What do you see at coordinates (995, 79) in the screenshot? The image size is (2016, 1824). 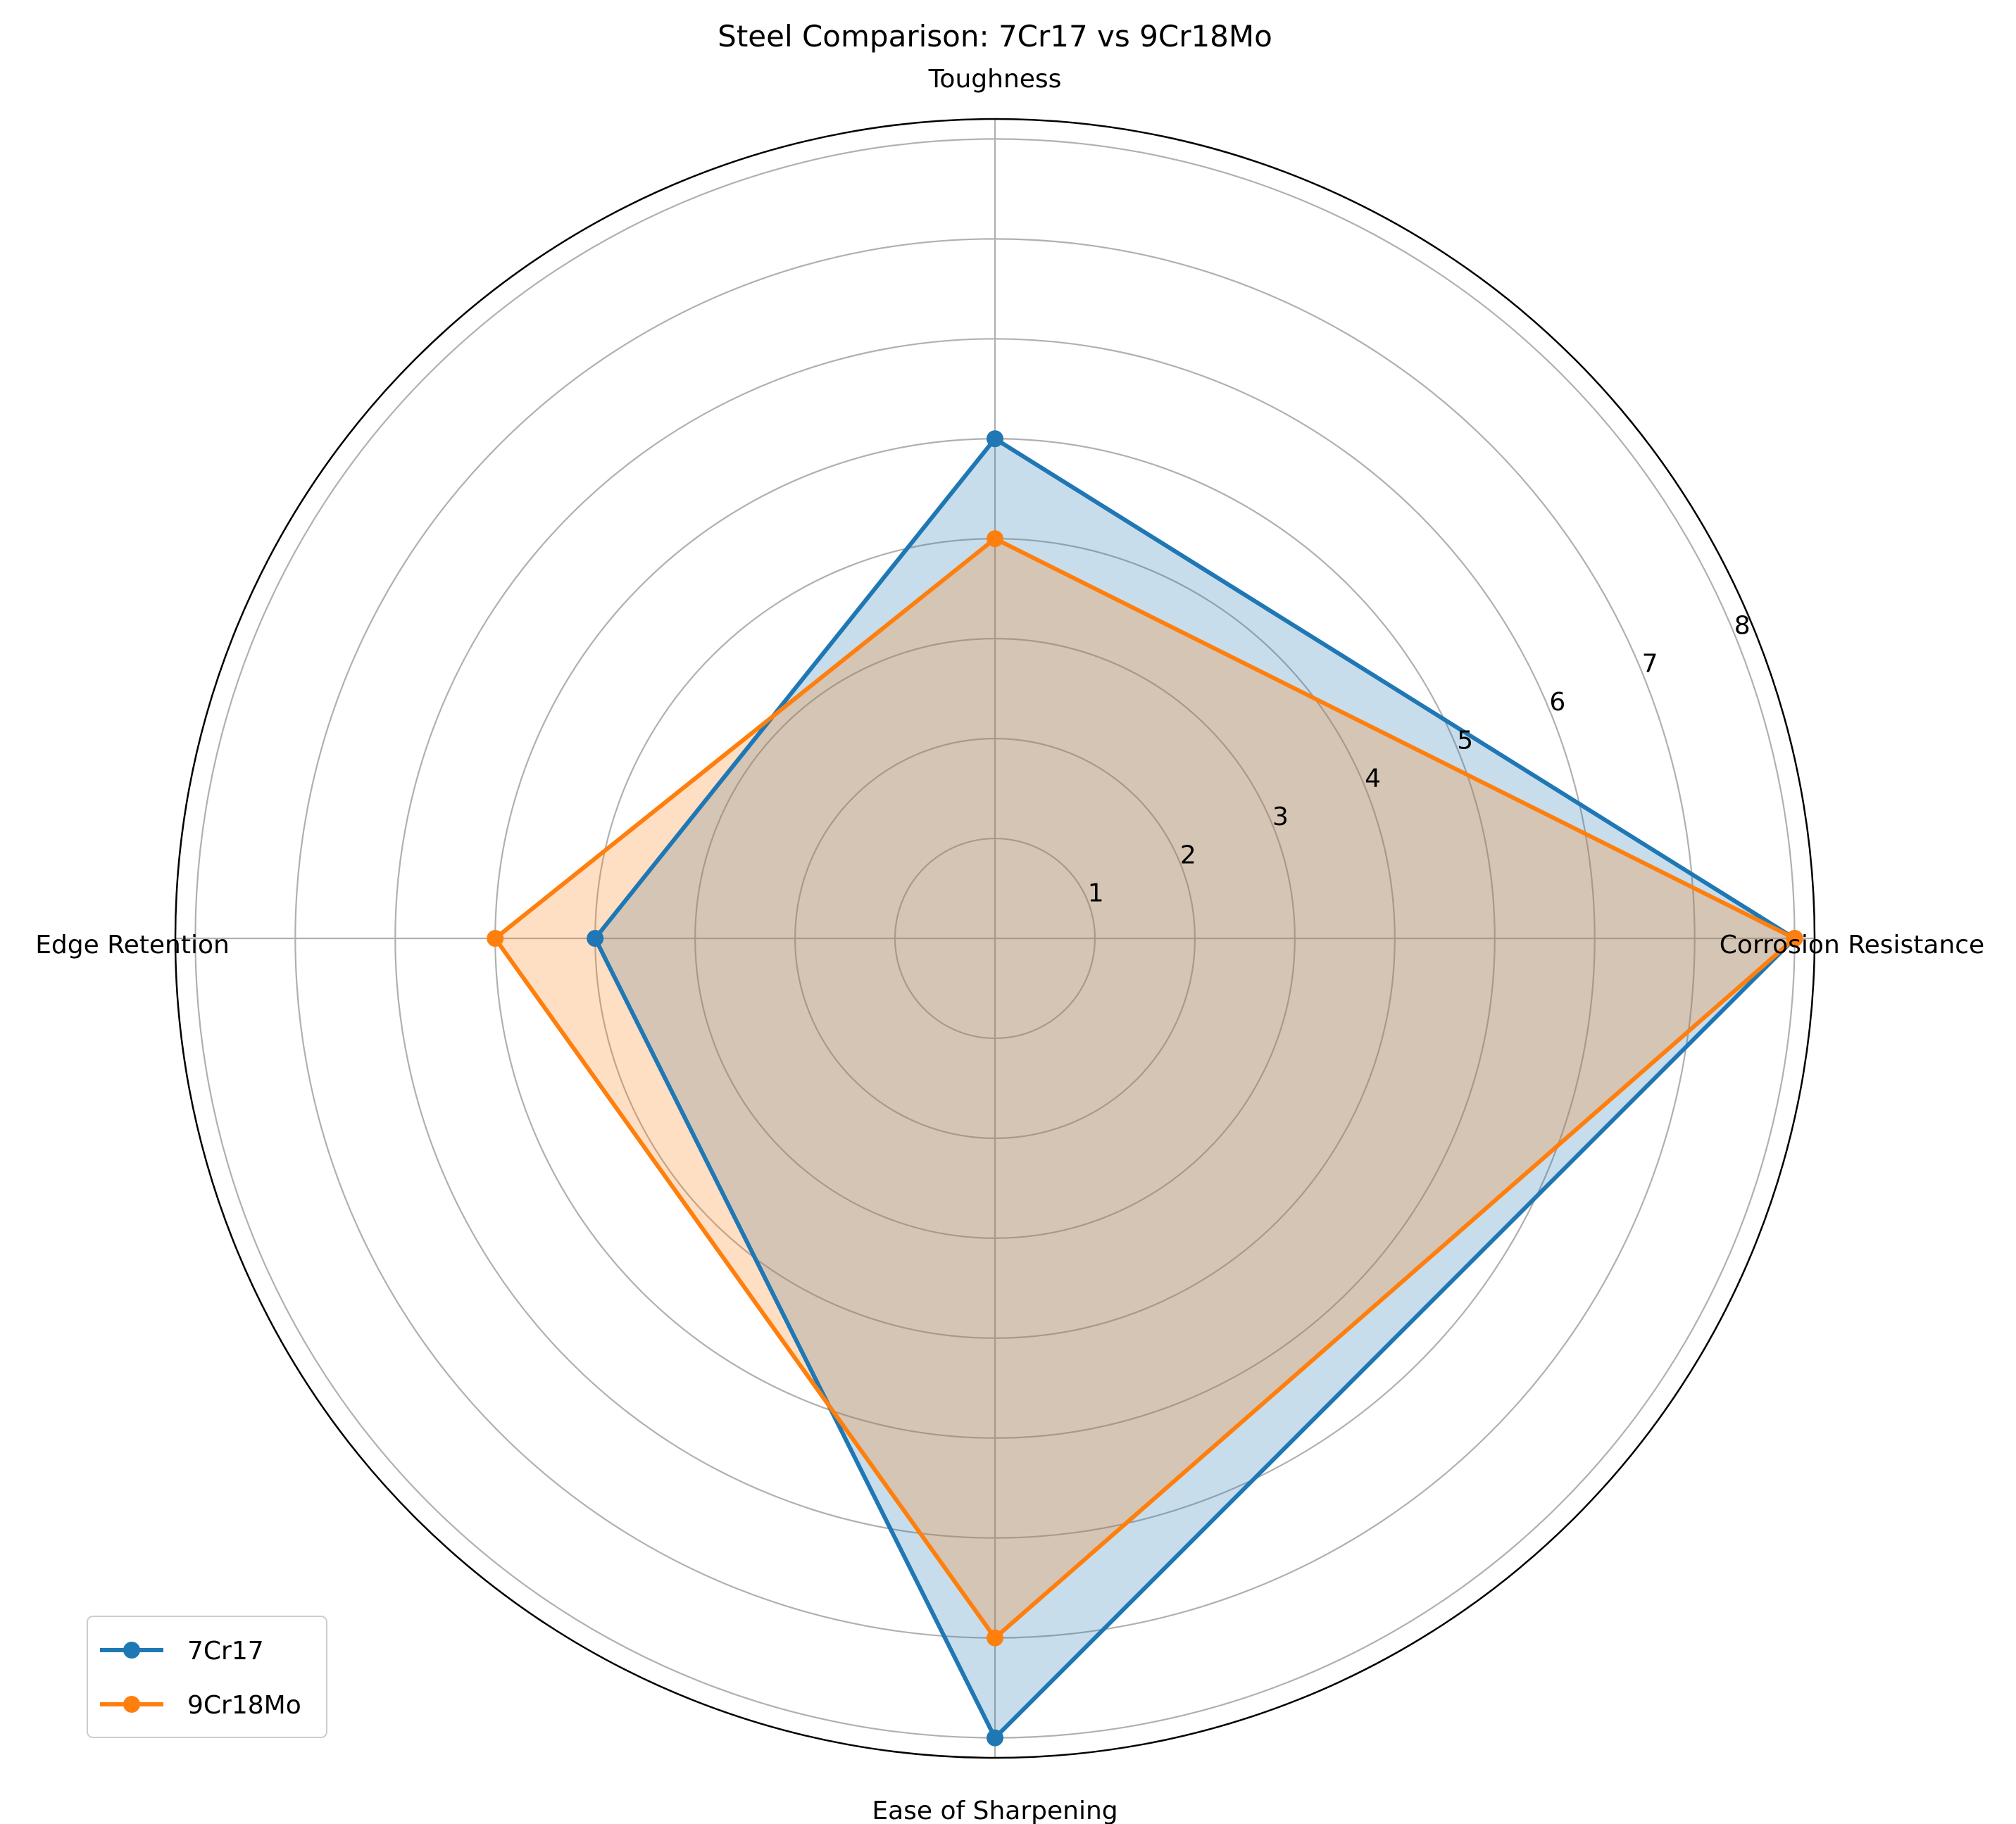 I see `axis-label-toughness: Toughness` at bounding box center [995, 79].